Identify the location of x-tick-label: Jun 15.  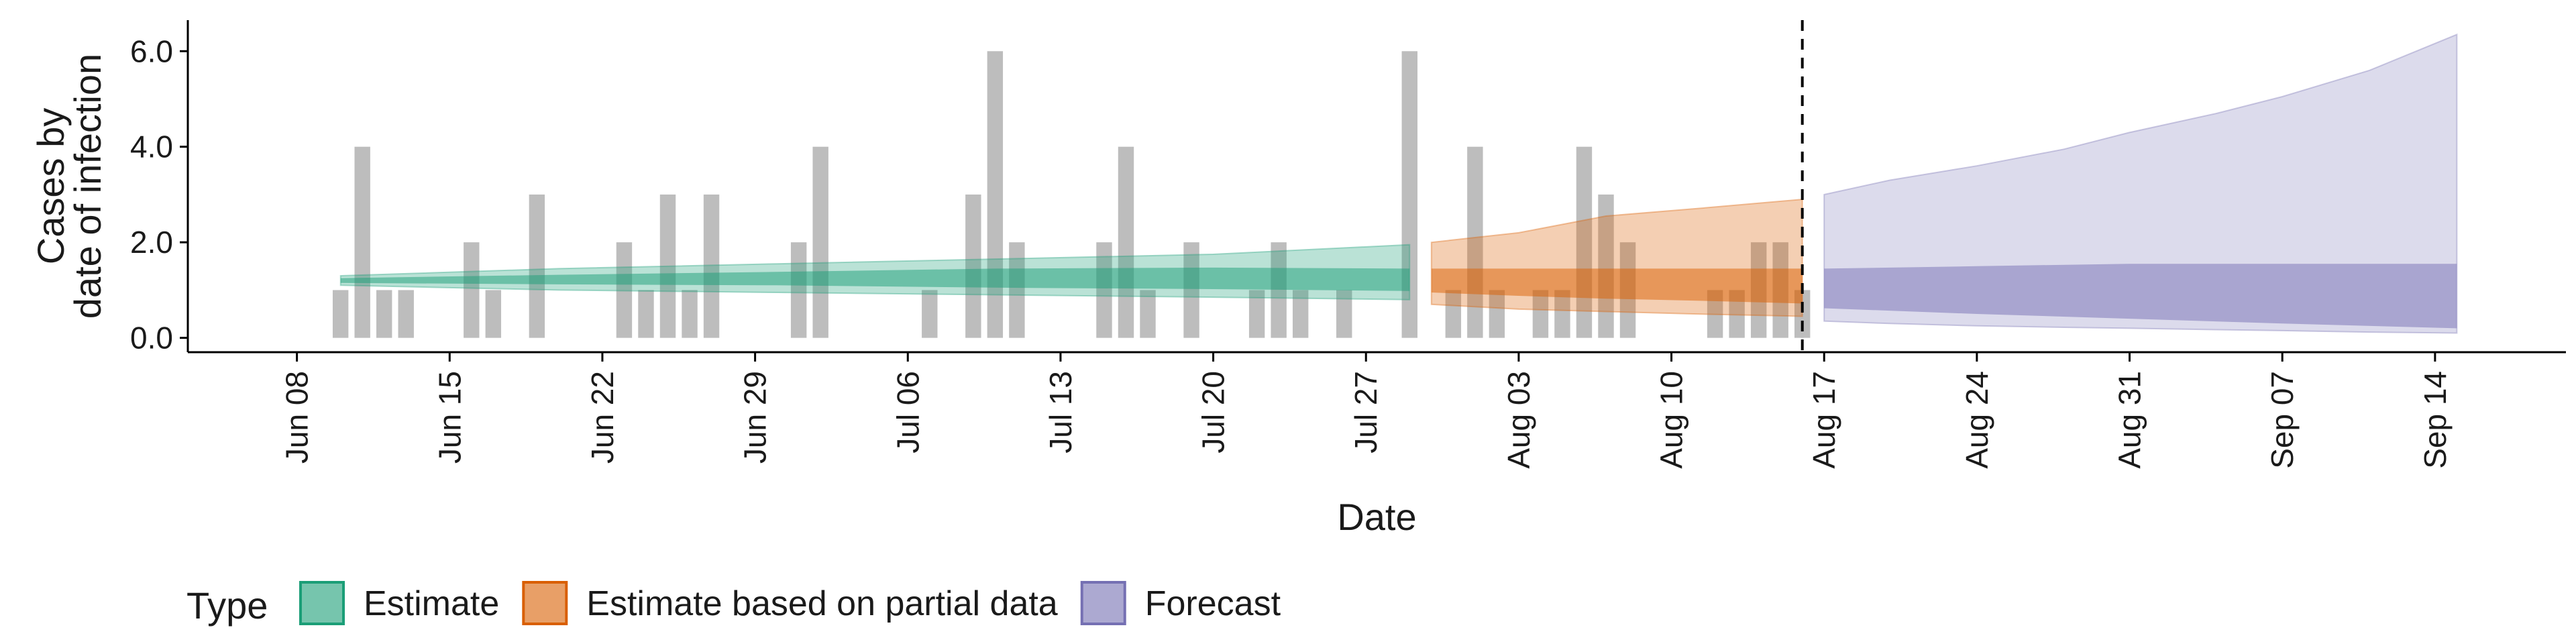
(449, 417).